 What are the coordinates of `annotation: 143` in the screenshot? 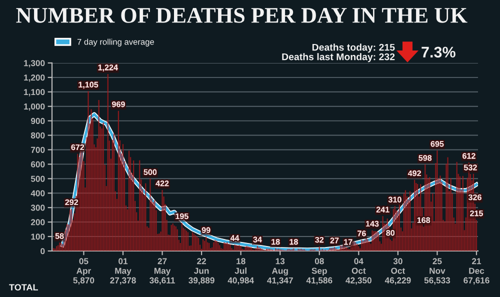 It's located at (372, 223).